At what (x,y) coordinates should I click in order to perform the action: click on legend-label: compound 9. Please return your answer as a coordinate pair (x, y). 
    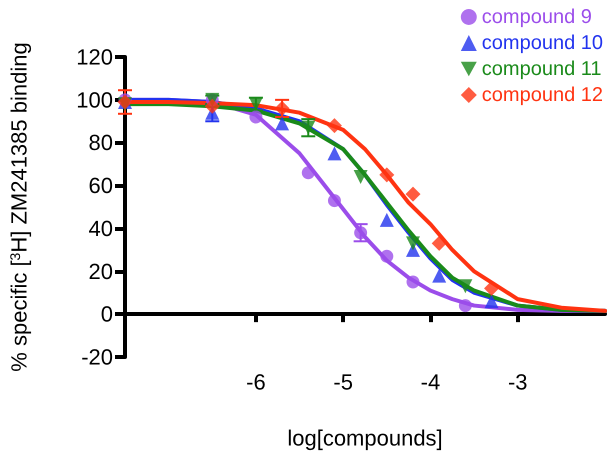
    Looking at the image, I should click on (537, 17).